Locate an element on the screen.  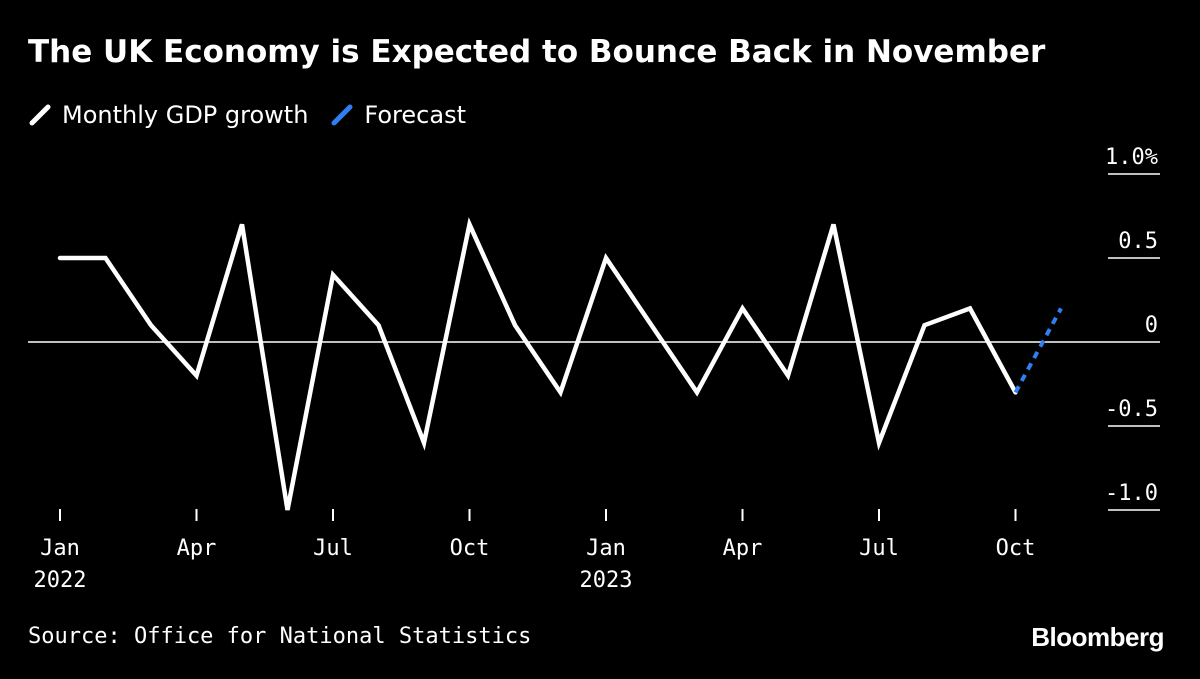
x-tick-label-0: Jan is located at coordinates (60, 548).